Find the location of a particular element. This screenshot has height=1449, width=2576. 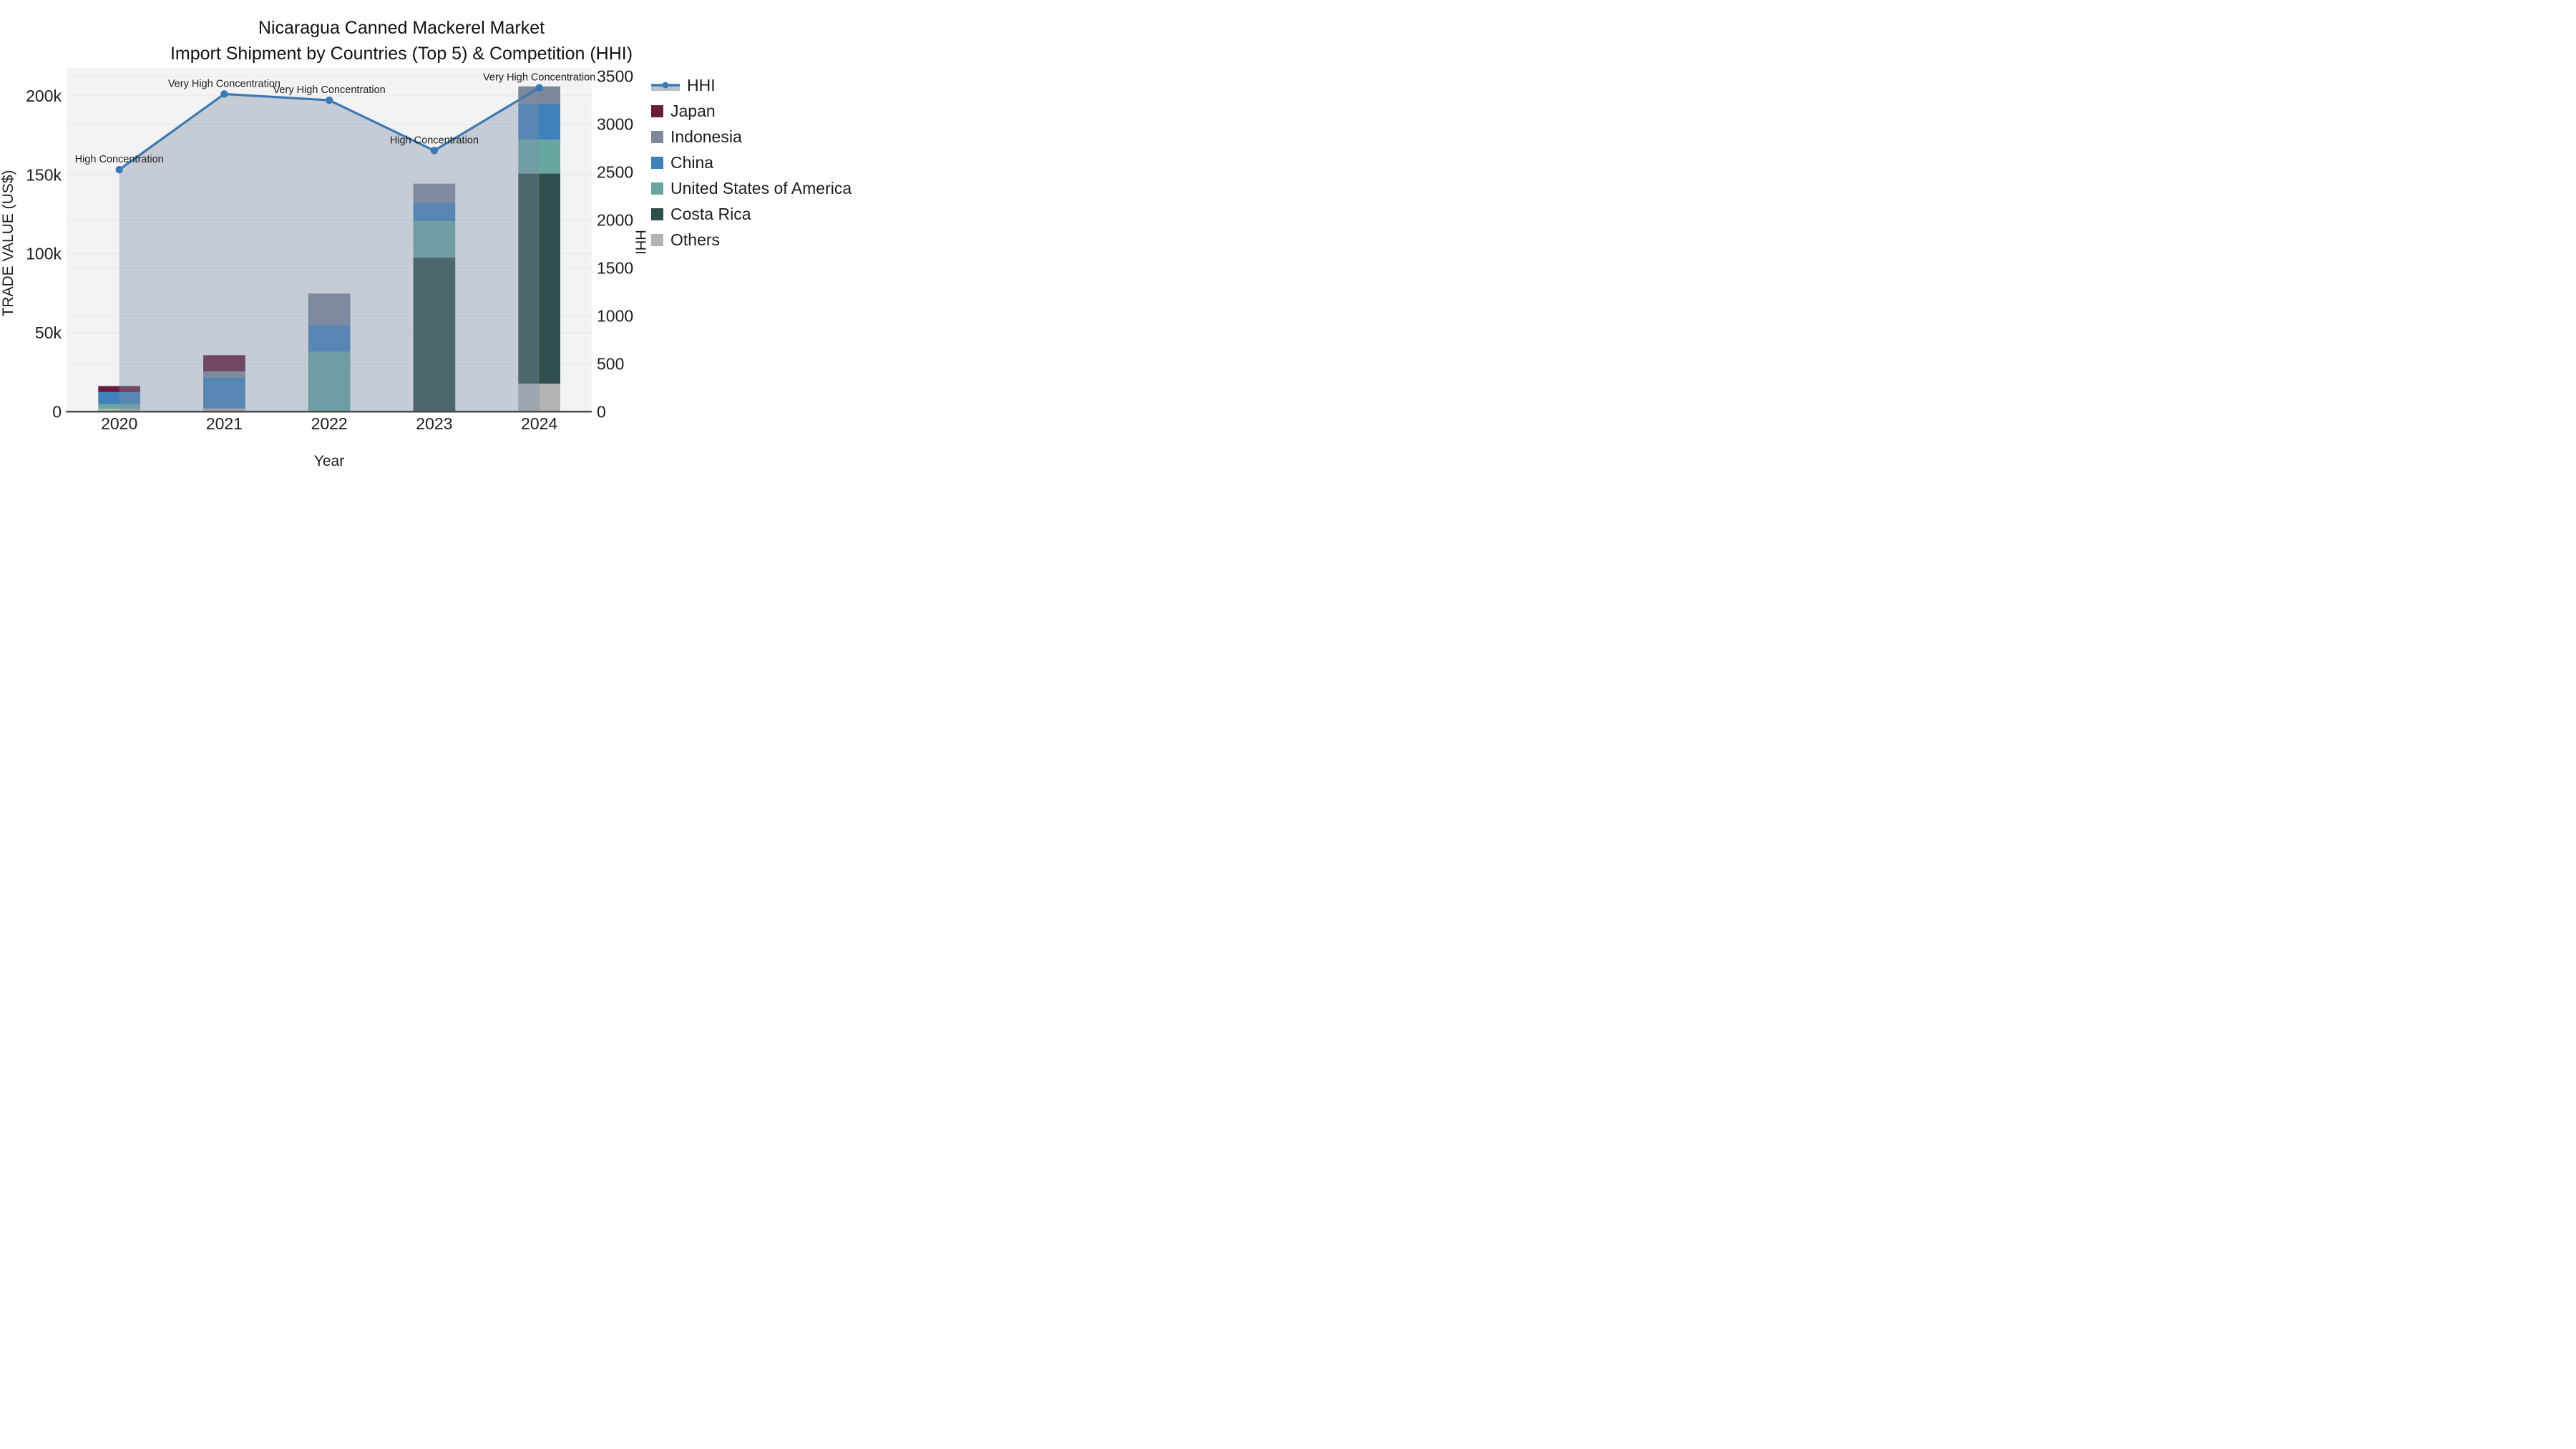

bar-segment-china-2022 is located at coordinates (329, 338).